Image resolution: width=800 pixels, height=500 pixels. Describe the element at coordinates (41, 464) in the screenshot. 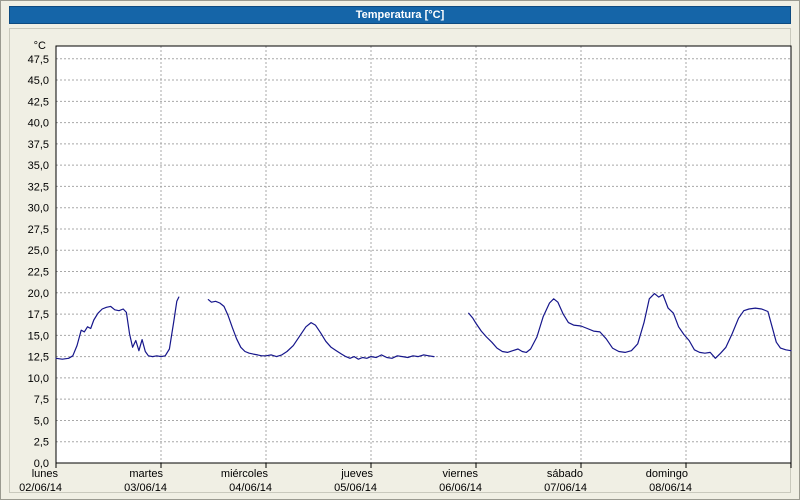

I see `svg-text: 0,0` at that location.